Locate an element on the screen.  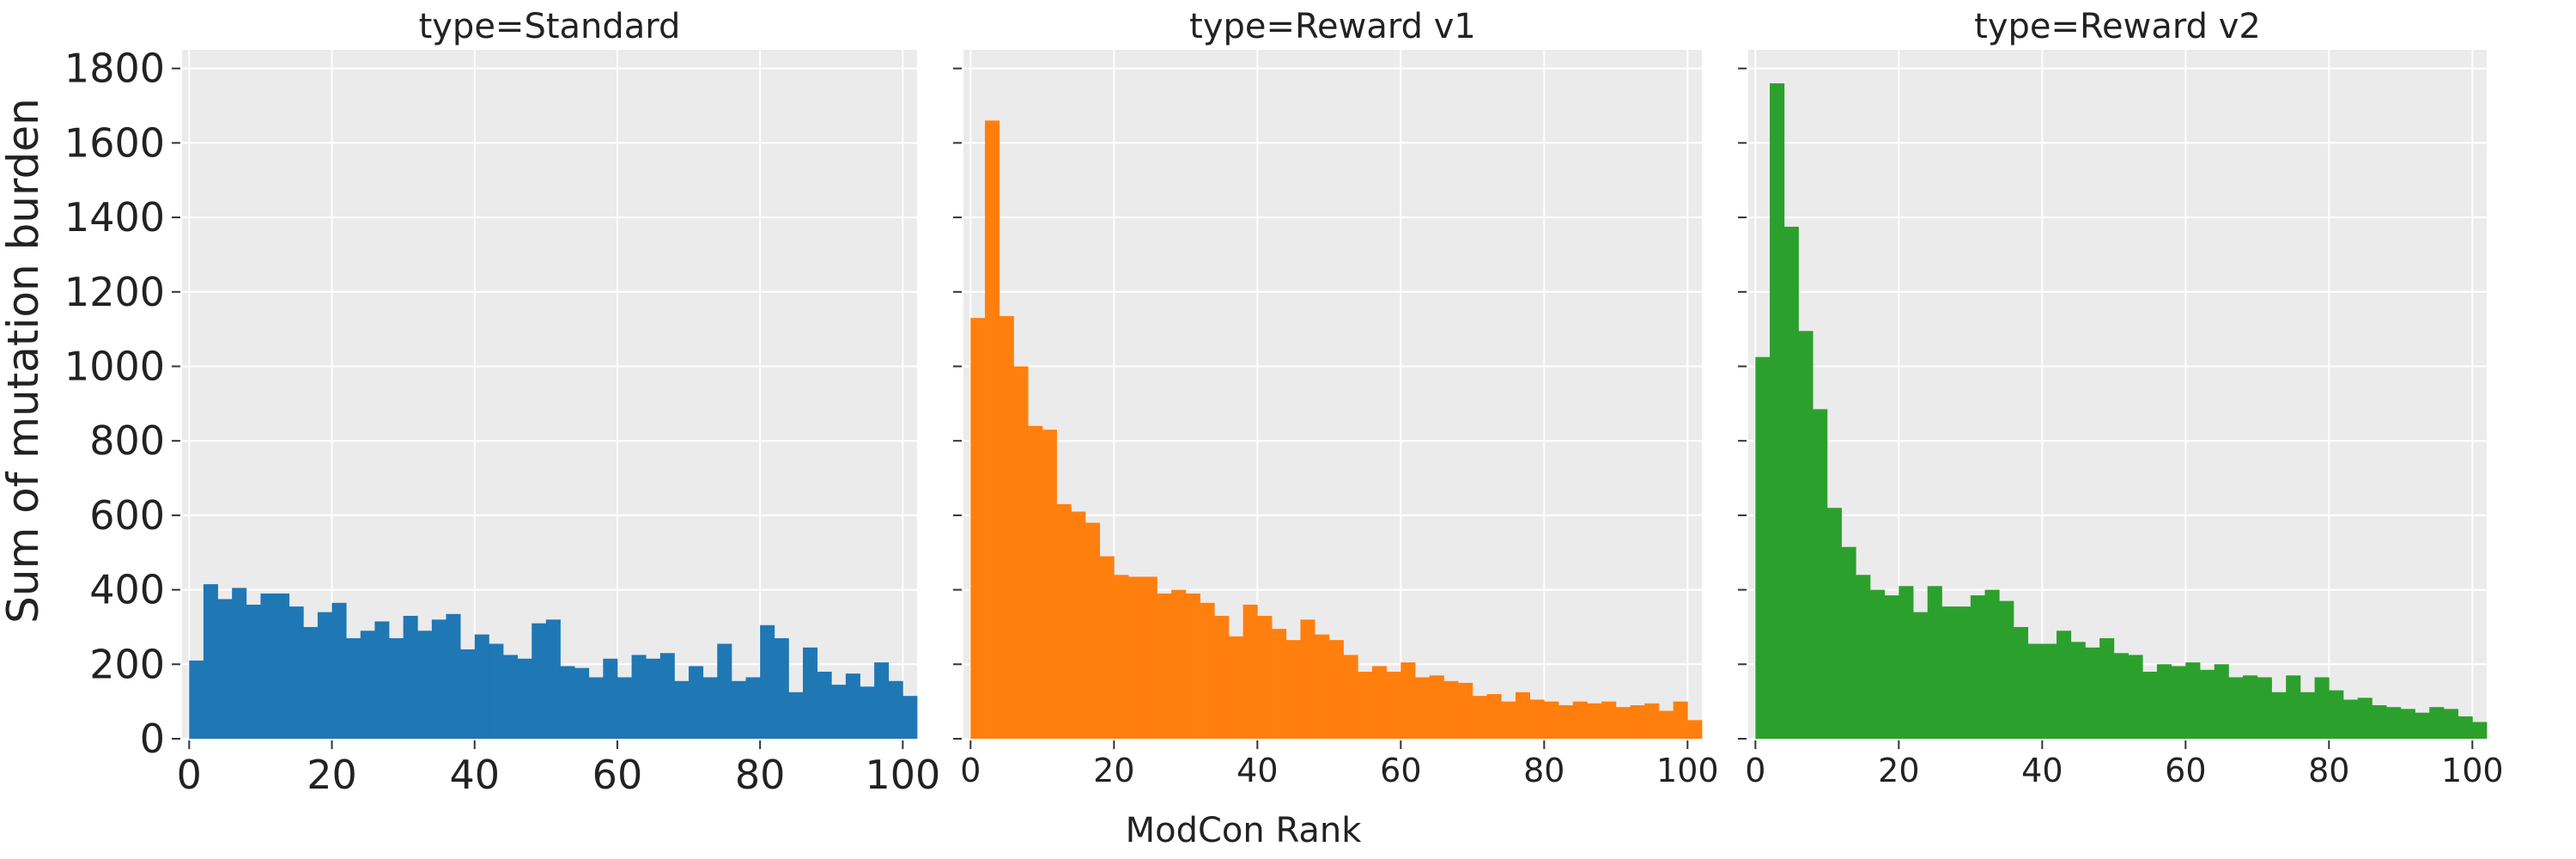
y-tick-label: 800 is located at coordinates (127, 440).